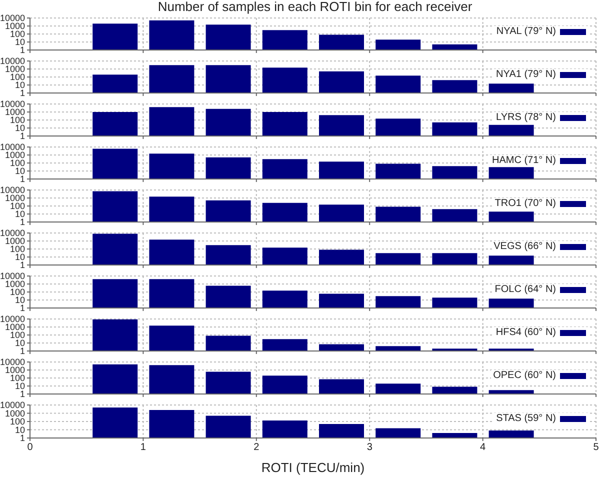 The image size is (600, 491). What do you see at coordinates (596, 448) in the screenshot?
I see `x-tick-label: 5` at bounding box center [596, 448].